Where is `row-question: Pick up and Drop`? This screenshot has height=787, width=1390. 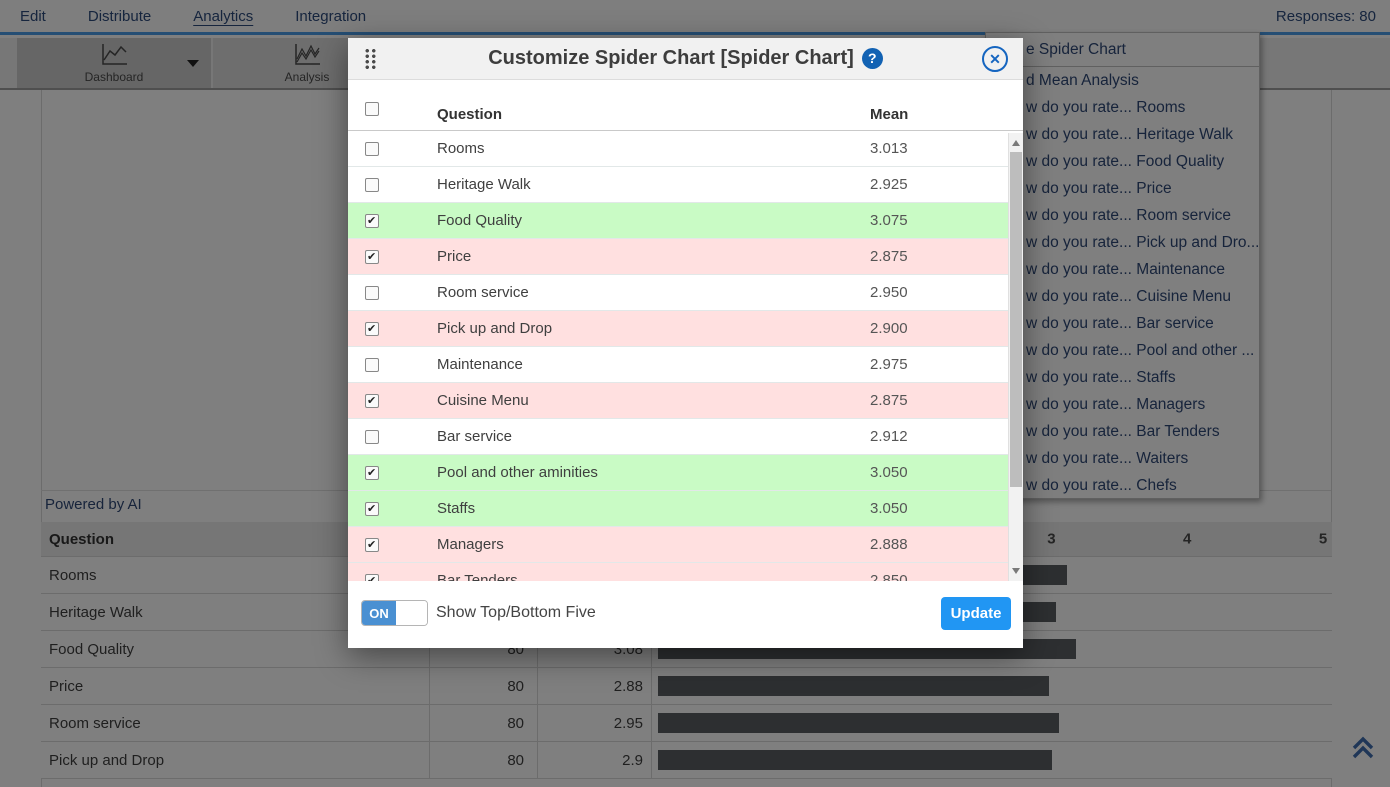
row-question: Pick up and Drop is located at coordinates (495, 328).